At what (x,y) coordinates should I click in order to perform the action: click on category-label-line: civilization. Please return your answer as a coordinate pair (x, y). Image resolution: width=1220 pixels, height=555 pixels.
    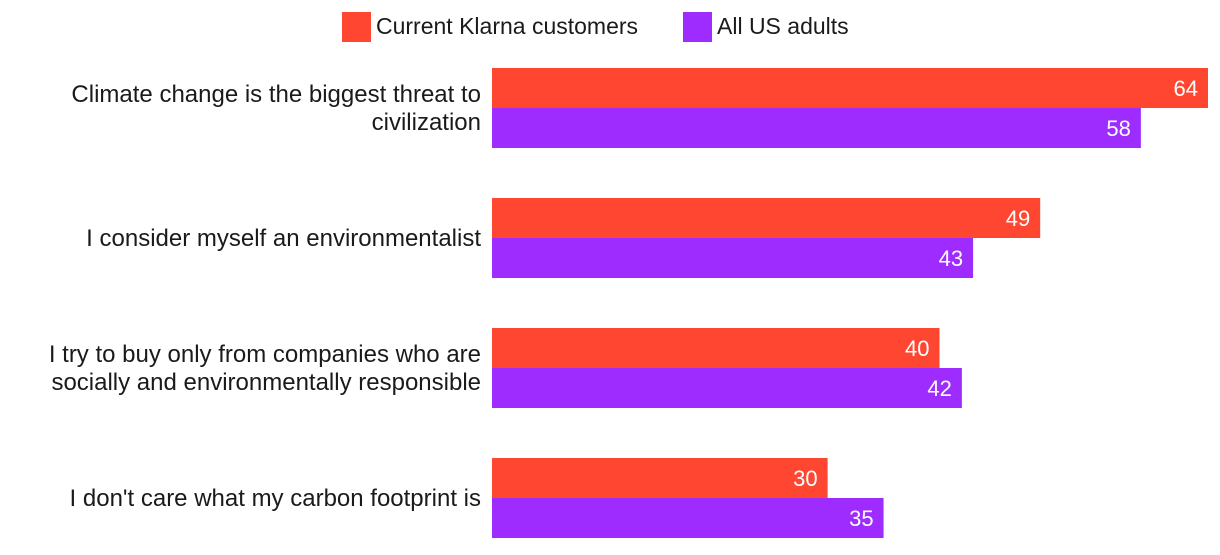
    Looking at the image, I should click on (426, 122).